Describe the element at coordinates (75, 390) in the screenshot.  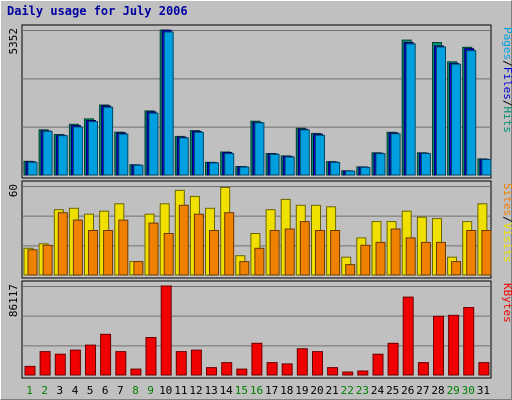
I see `x-tick-label-day-4: 4` at that location.